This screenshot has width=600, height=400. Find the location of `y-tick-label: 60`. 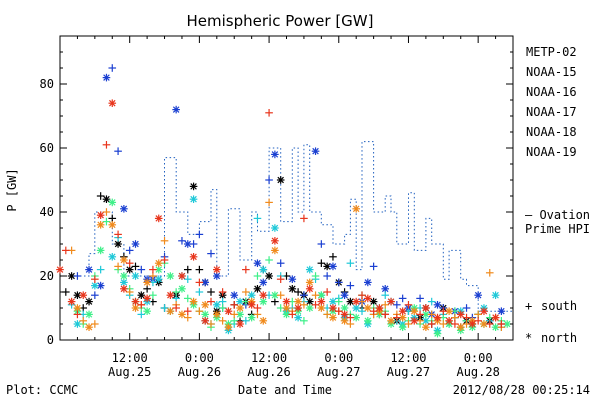

y-tick-label: 60 is located at coordinates (47, 148).